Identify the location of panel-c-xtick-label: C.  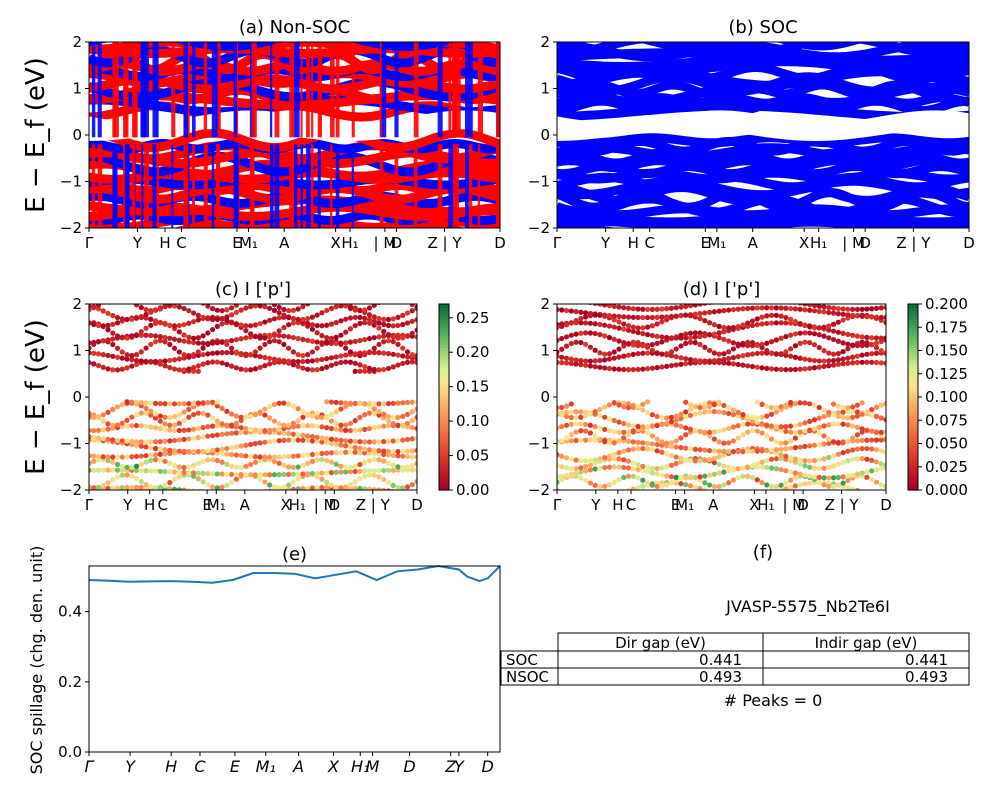
(163, 505).